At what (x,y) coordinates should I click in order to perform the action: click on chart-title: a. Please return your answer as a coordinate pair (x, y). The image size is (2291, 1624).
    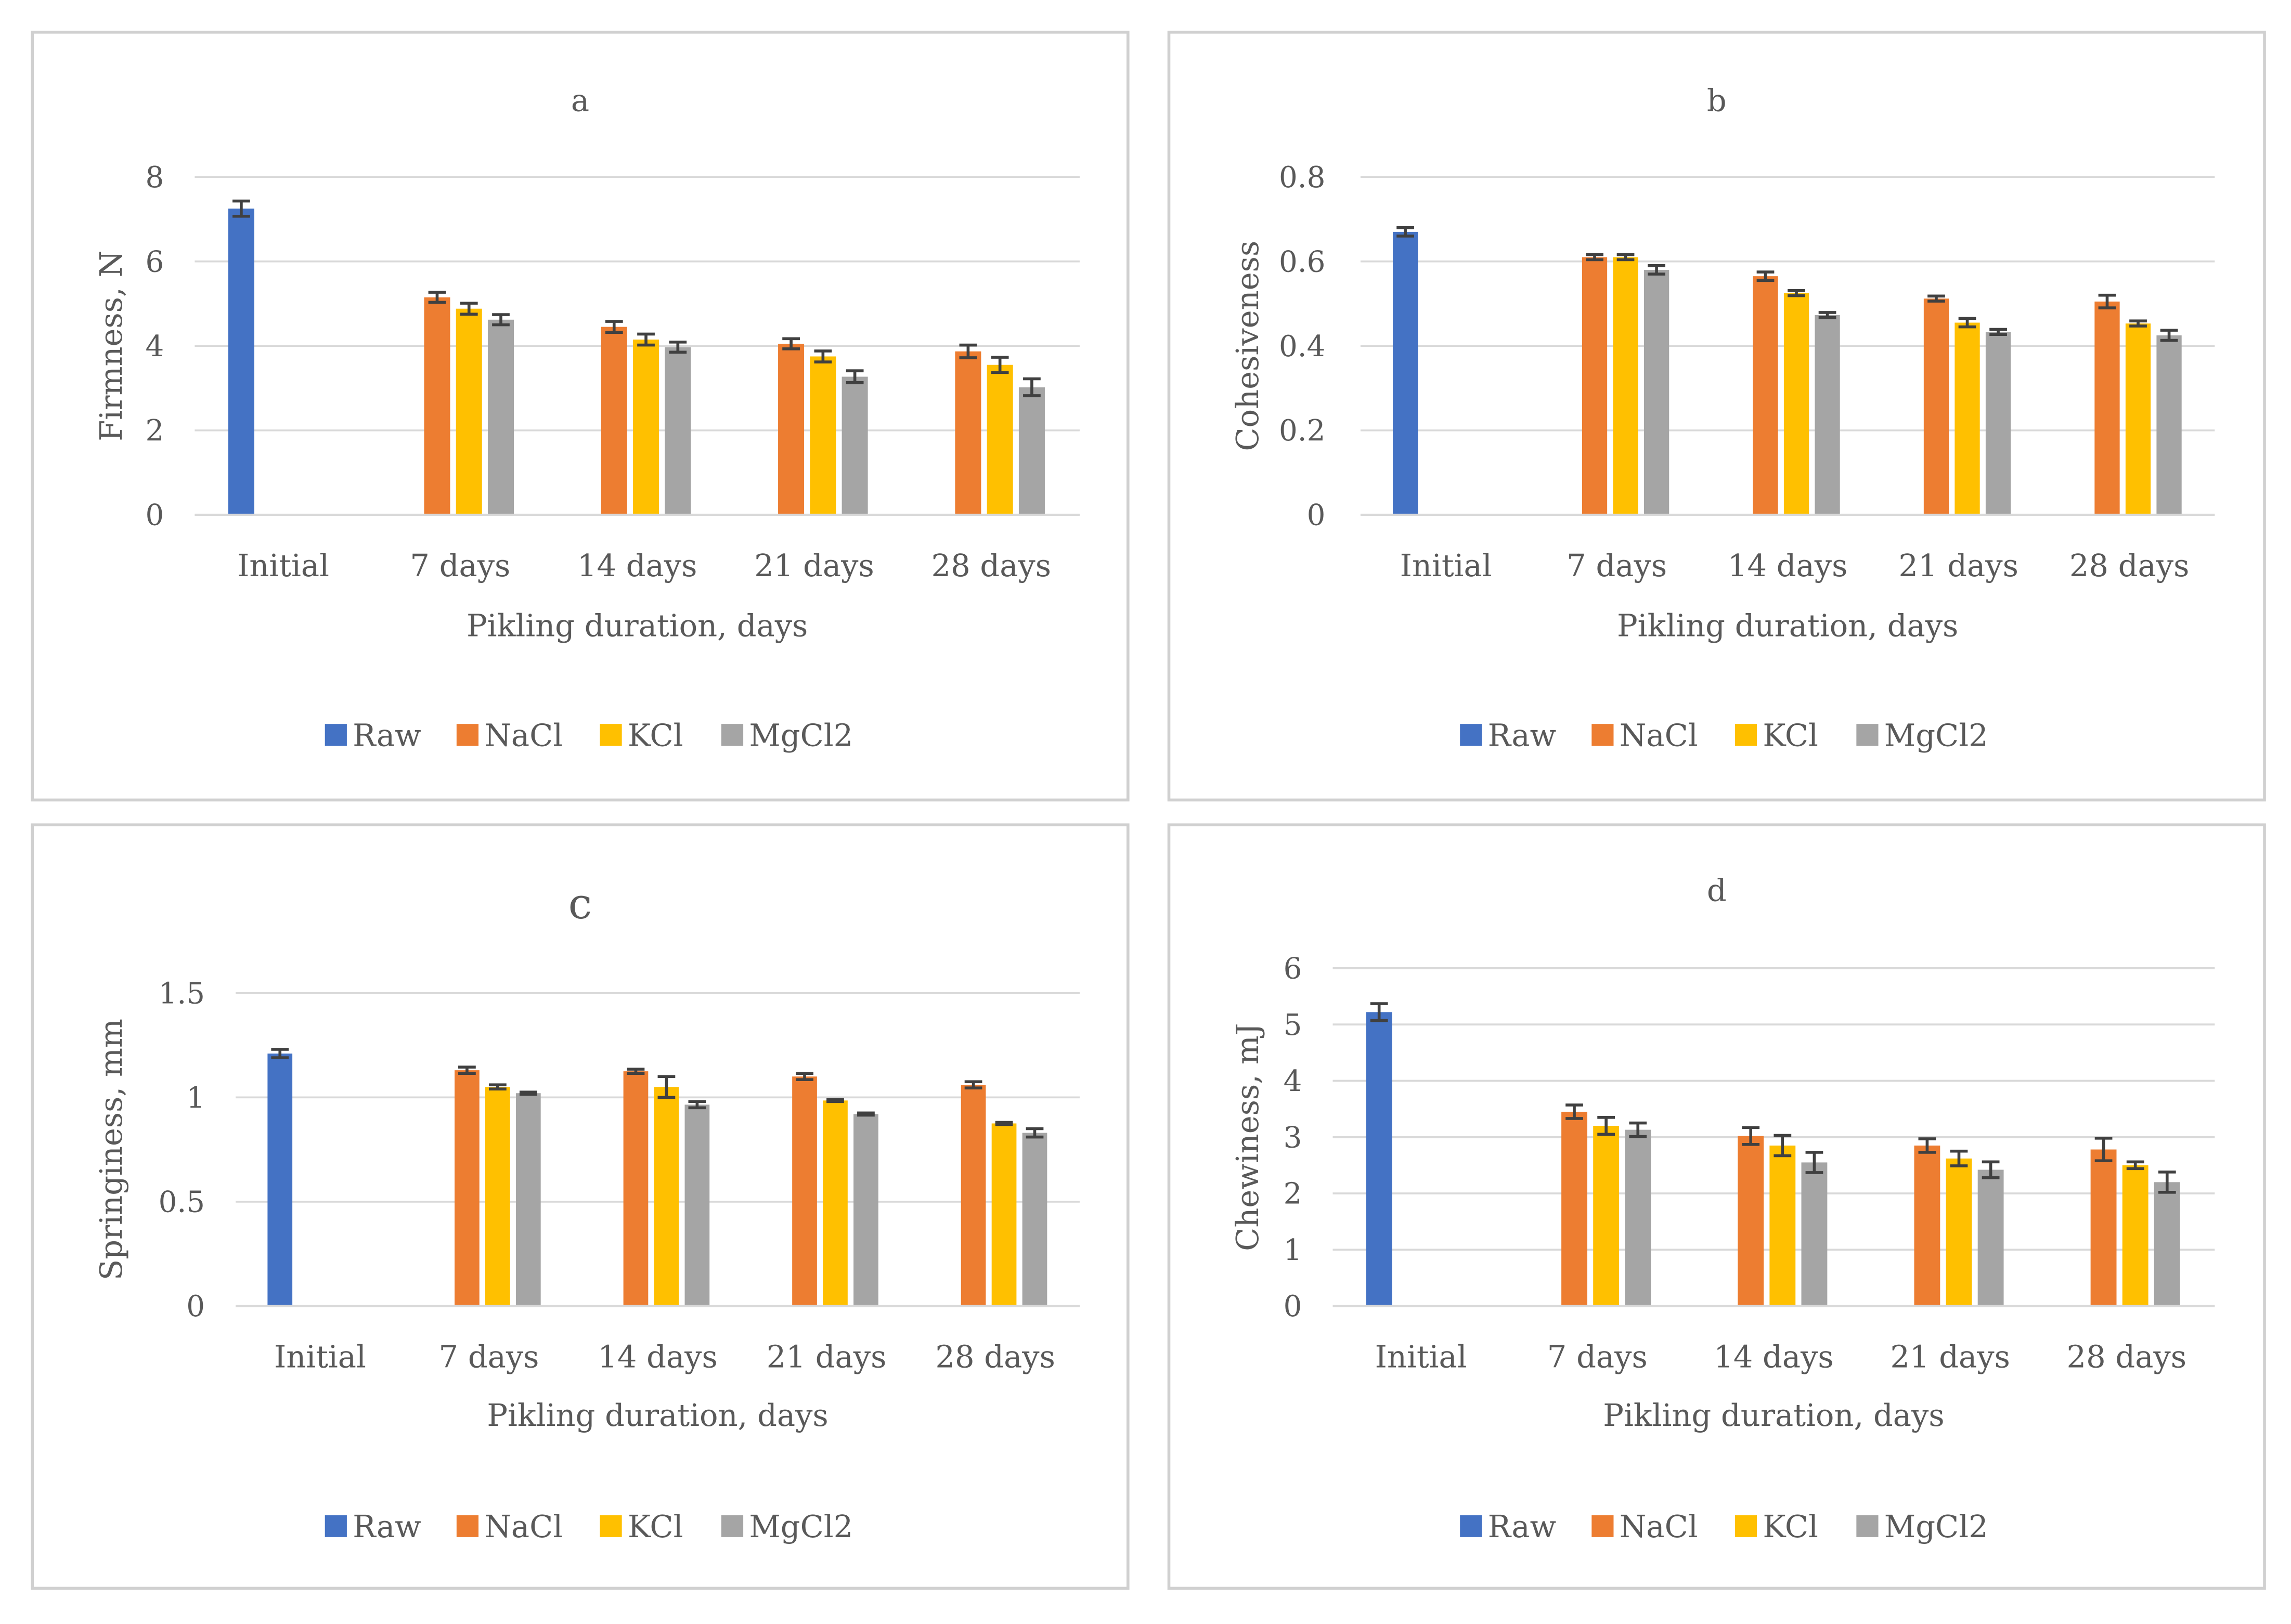
    Looking at the image, I should click on (580, 101).